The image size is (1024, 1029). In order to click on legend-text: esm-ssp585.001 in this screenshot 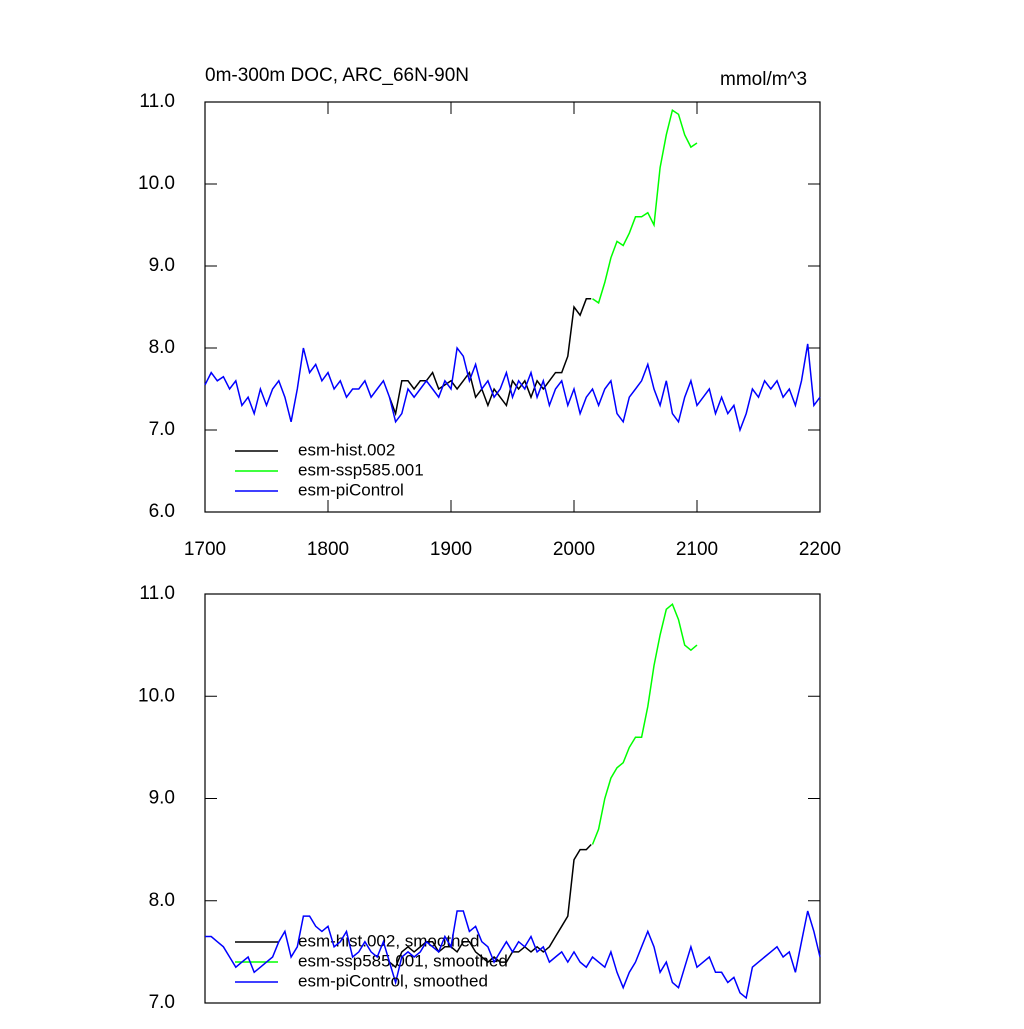, I will do `click(361, 469)`.